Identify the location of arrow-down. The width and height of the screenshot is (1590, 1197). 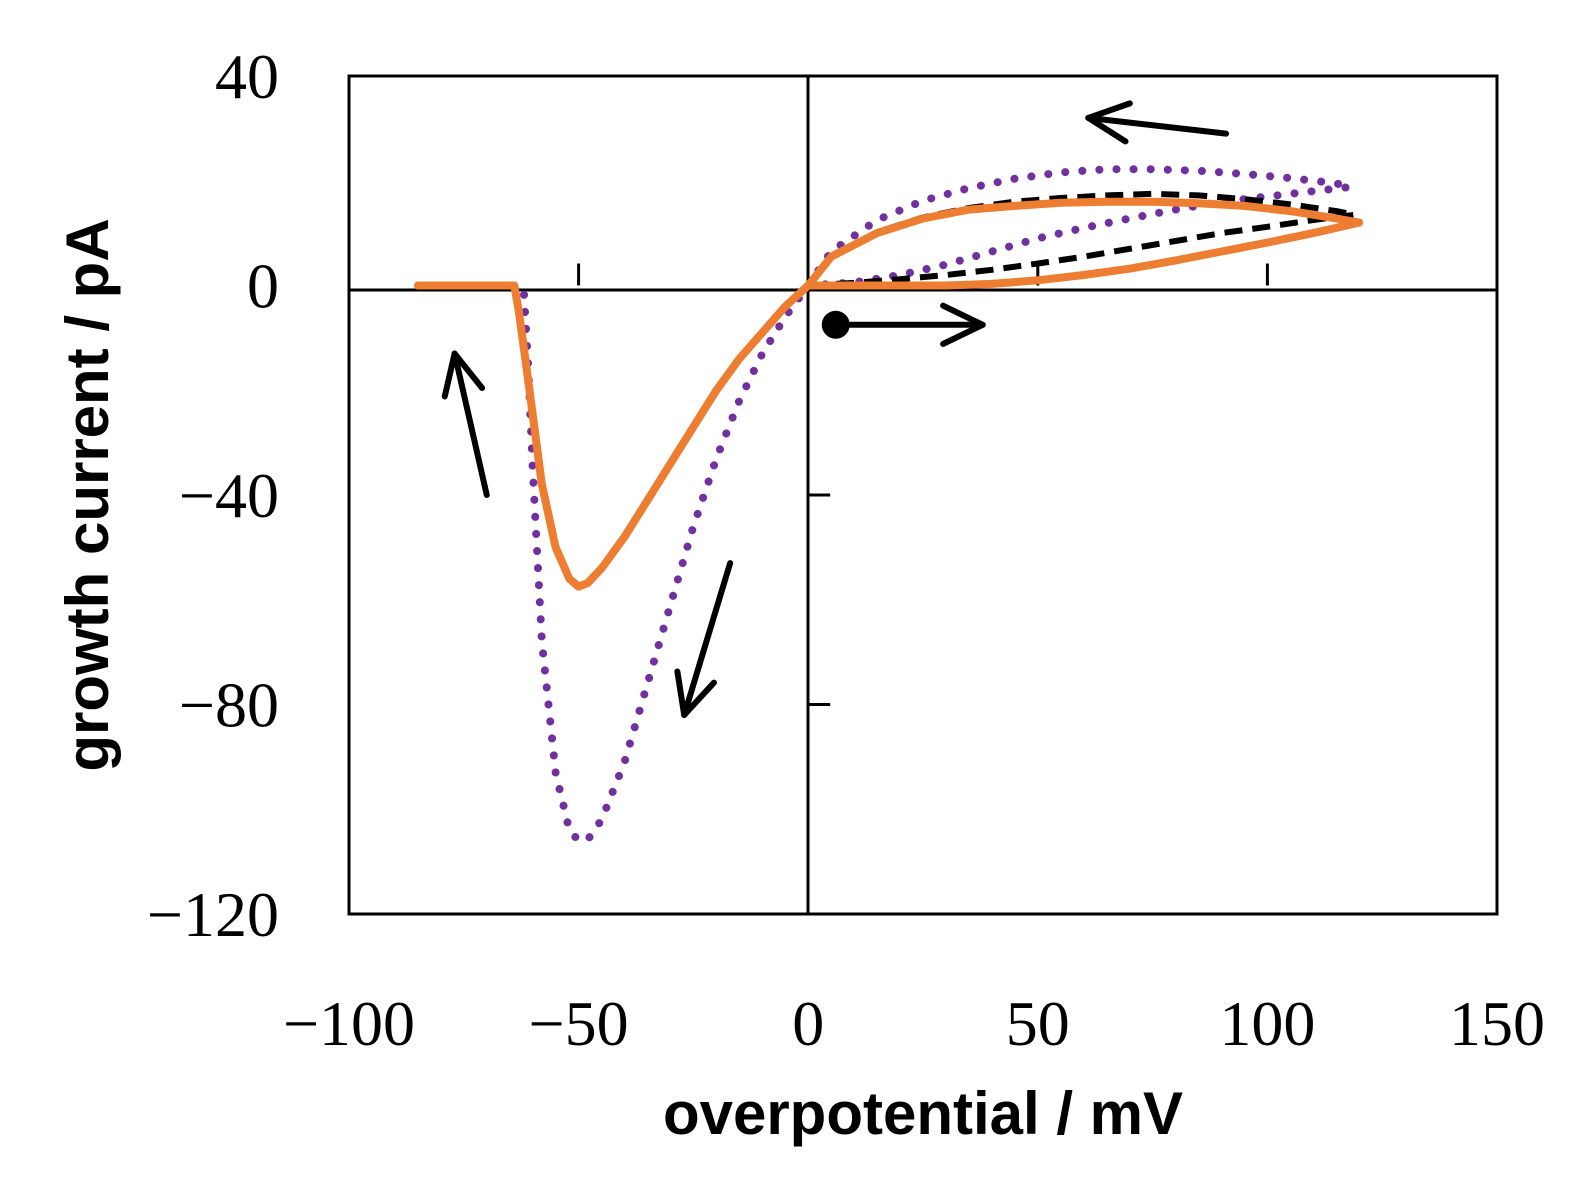
(704, 639).